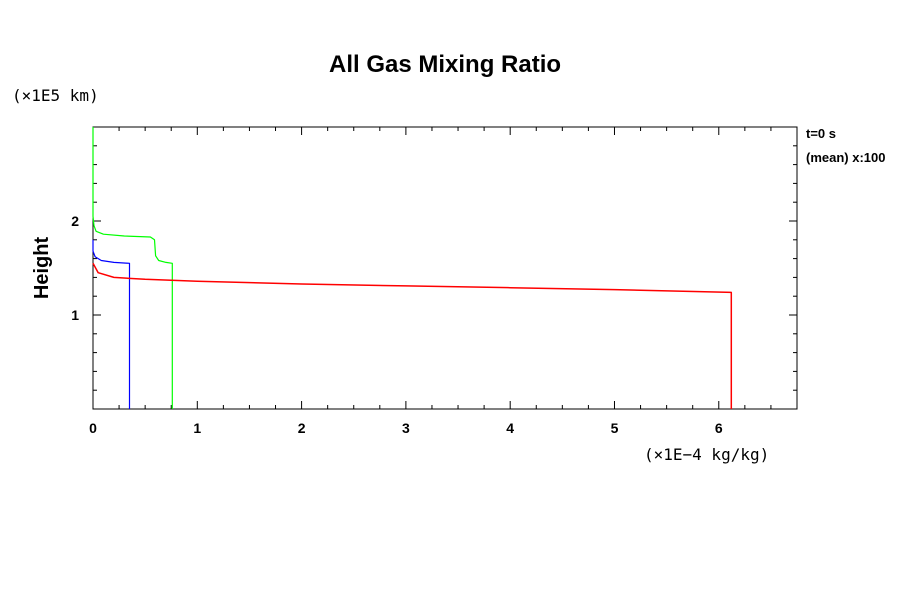 The width and height of the screenshot is (900, 600). Describe the element at coordinates (510, 428) in the screenshot. I see `x-tick-label: 4` at that location.